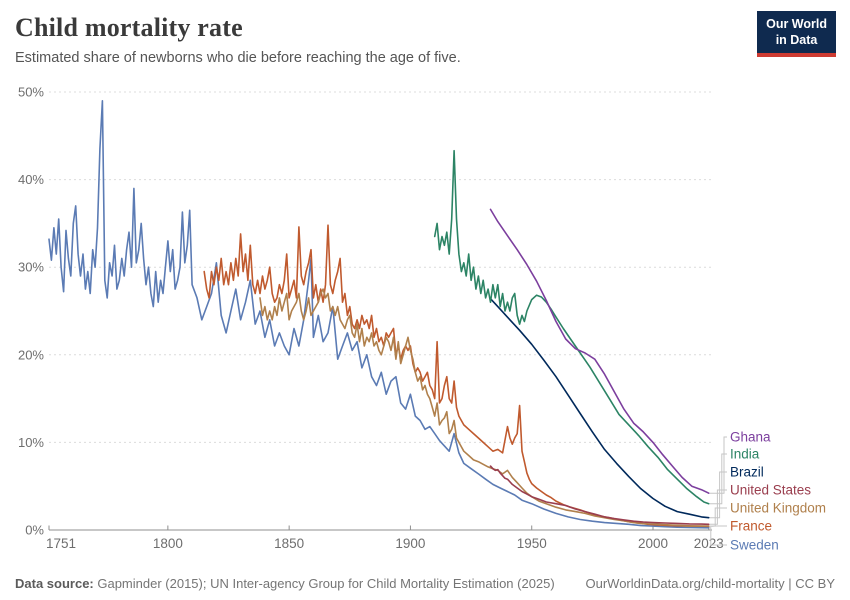  I want to click on page-title: Child mortality rate, so click(129, 27).